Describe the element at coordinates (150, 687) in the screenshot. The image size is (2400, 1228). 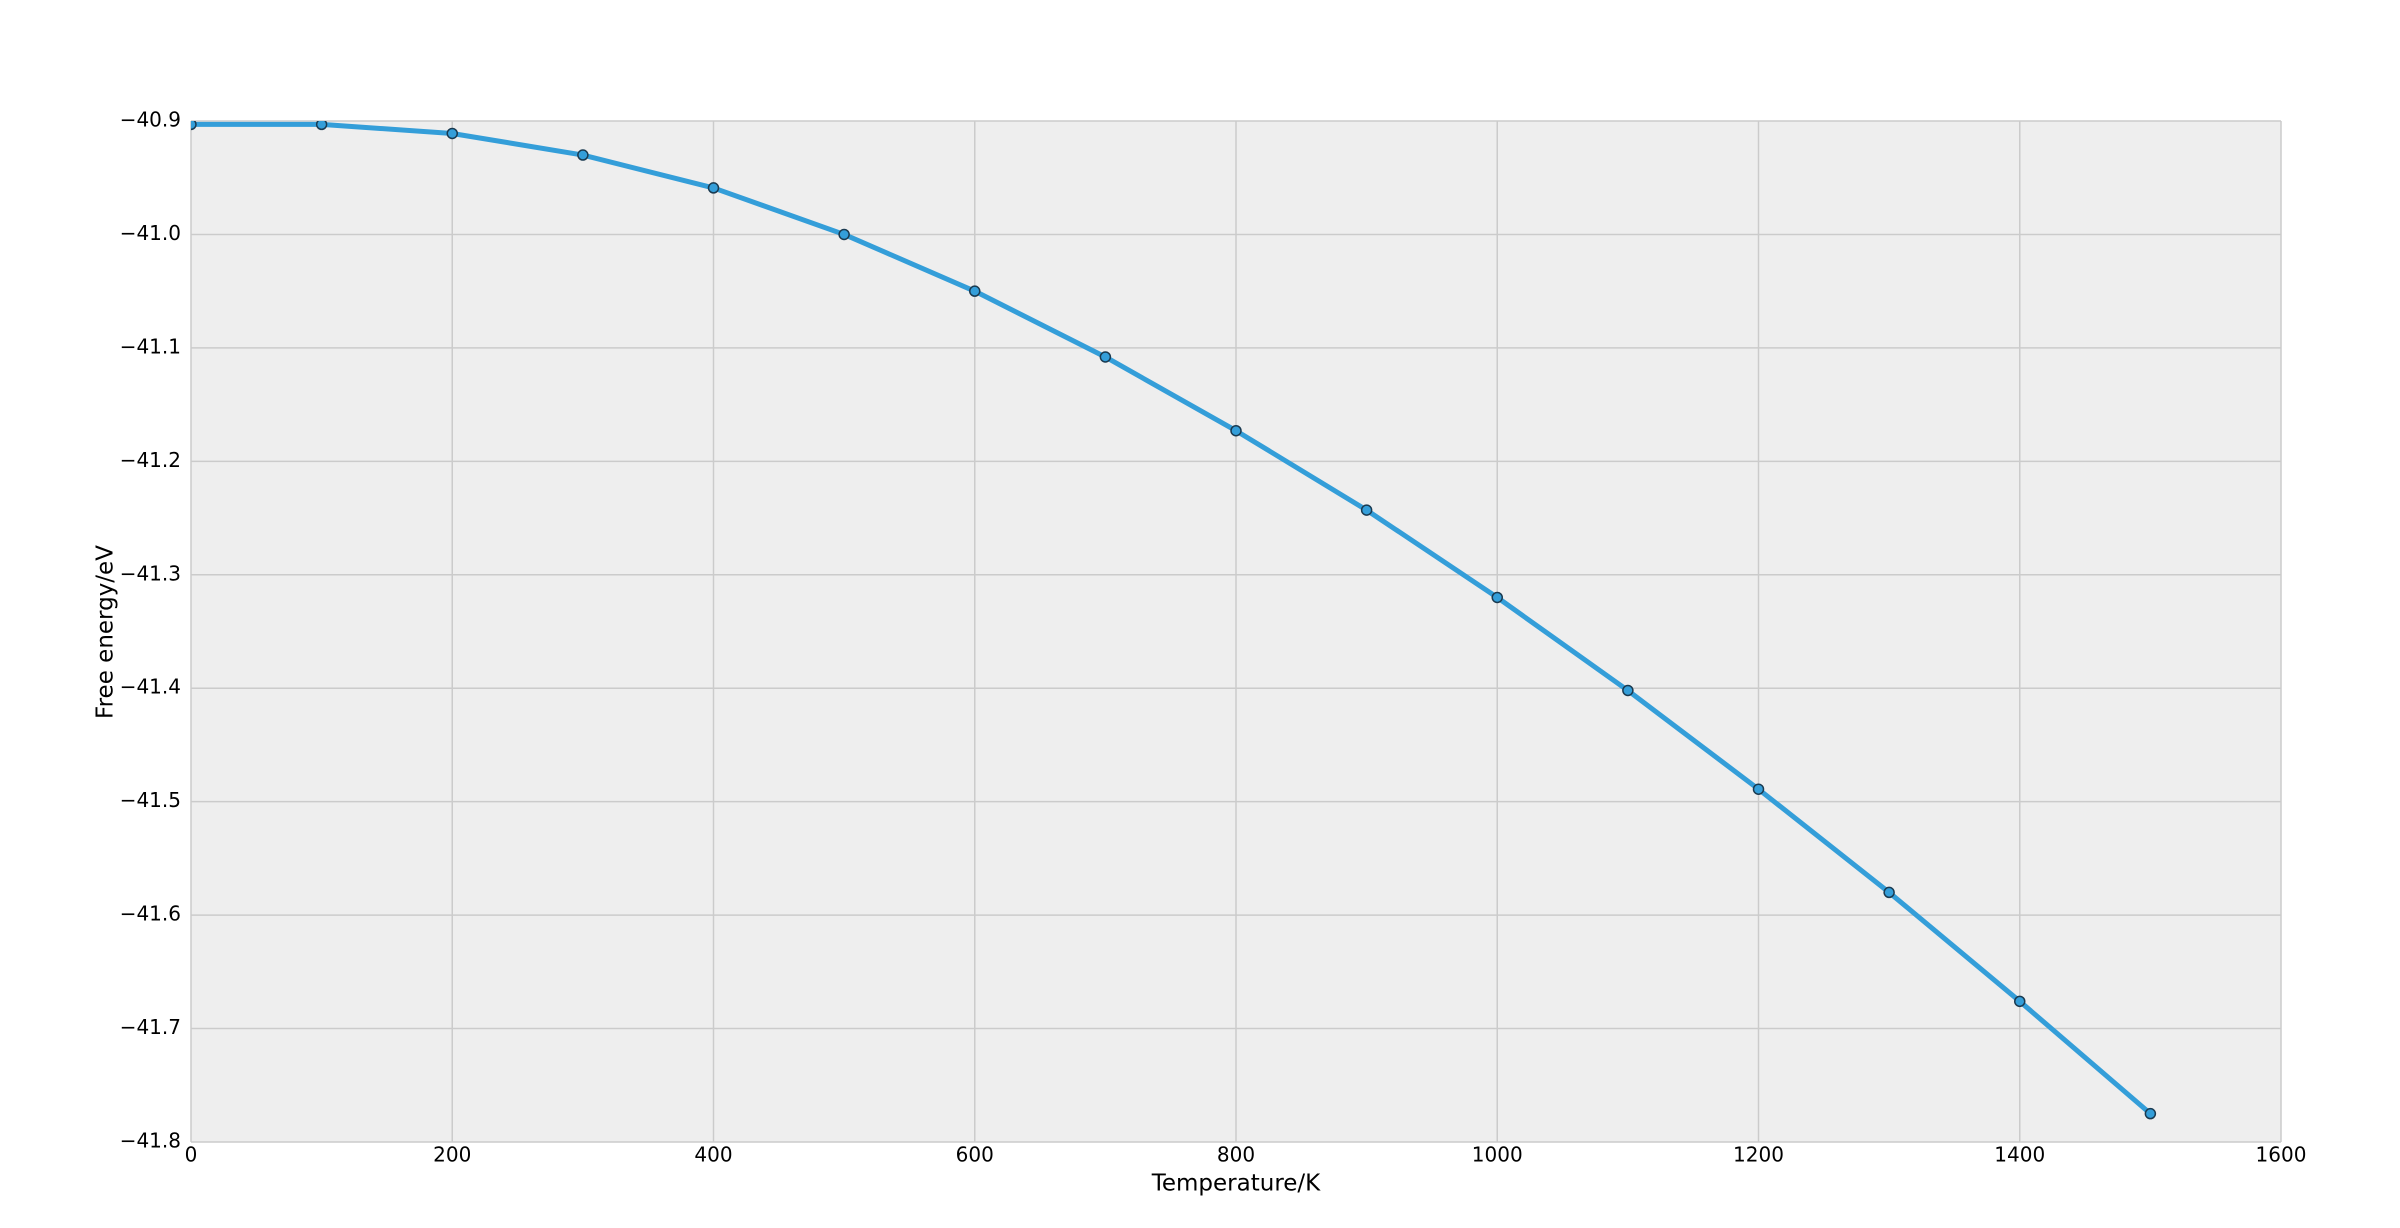
I see `y-tick-label: −41.4` at that location.